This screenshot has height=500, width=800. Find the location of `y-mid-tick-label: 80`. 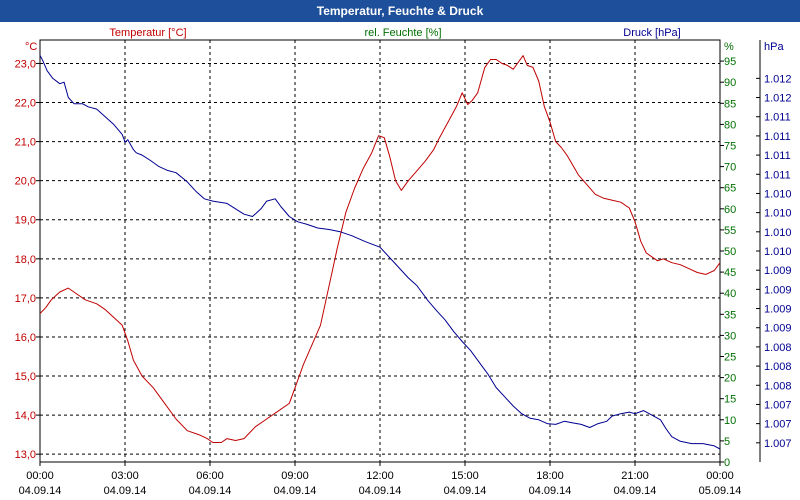

y-mid-tick-label: 80 is located at coordinates (730, 125).